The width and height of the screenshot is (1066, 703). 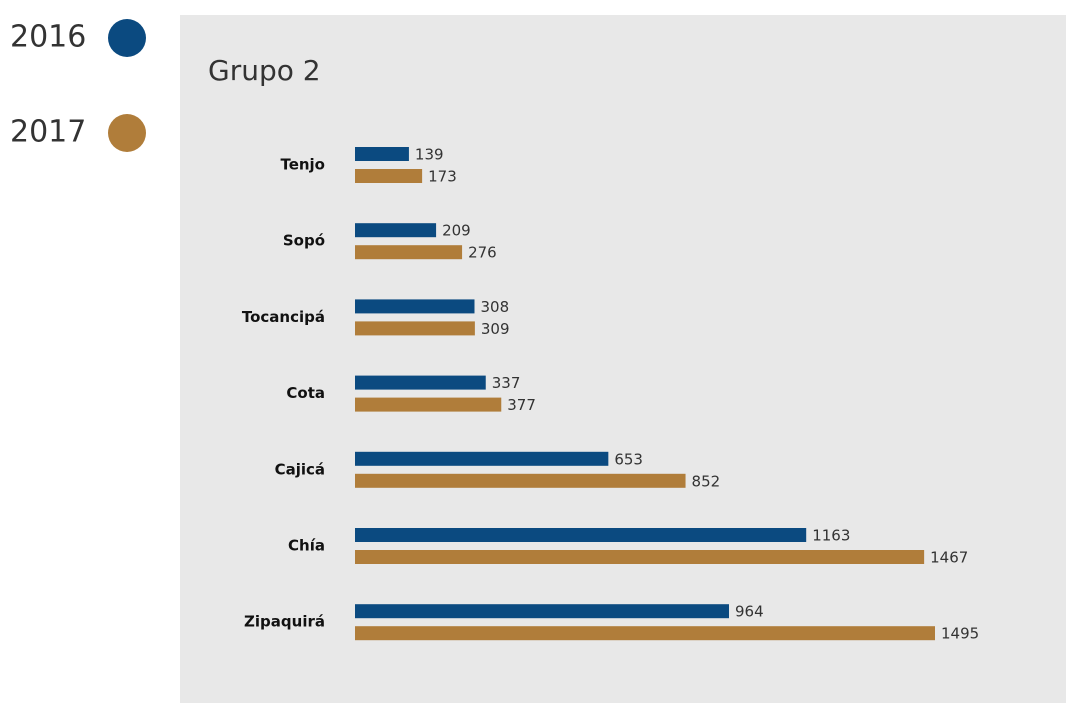 I want to click on legend-label: 2017, so click(x=48, y=132).